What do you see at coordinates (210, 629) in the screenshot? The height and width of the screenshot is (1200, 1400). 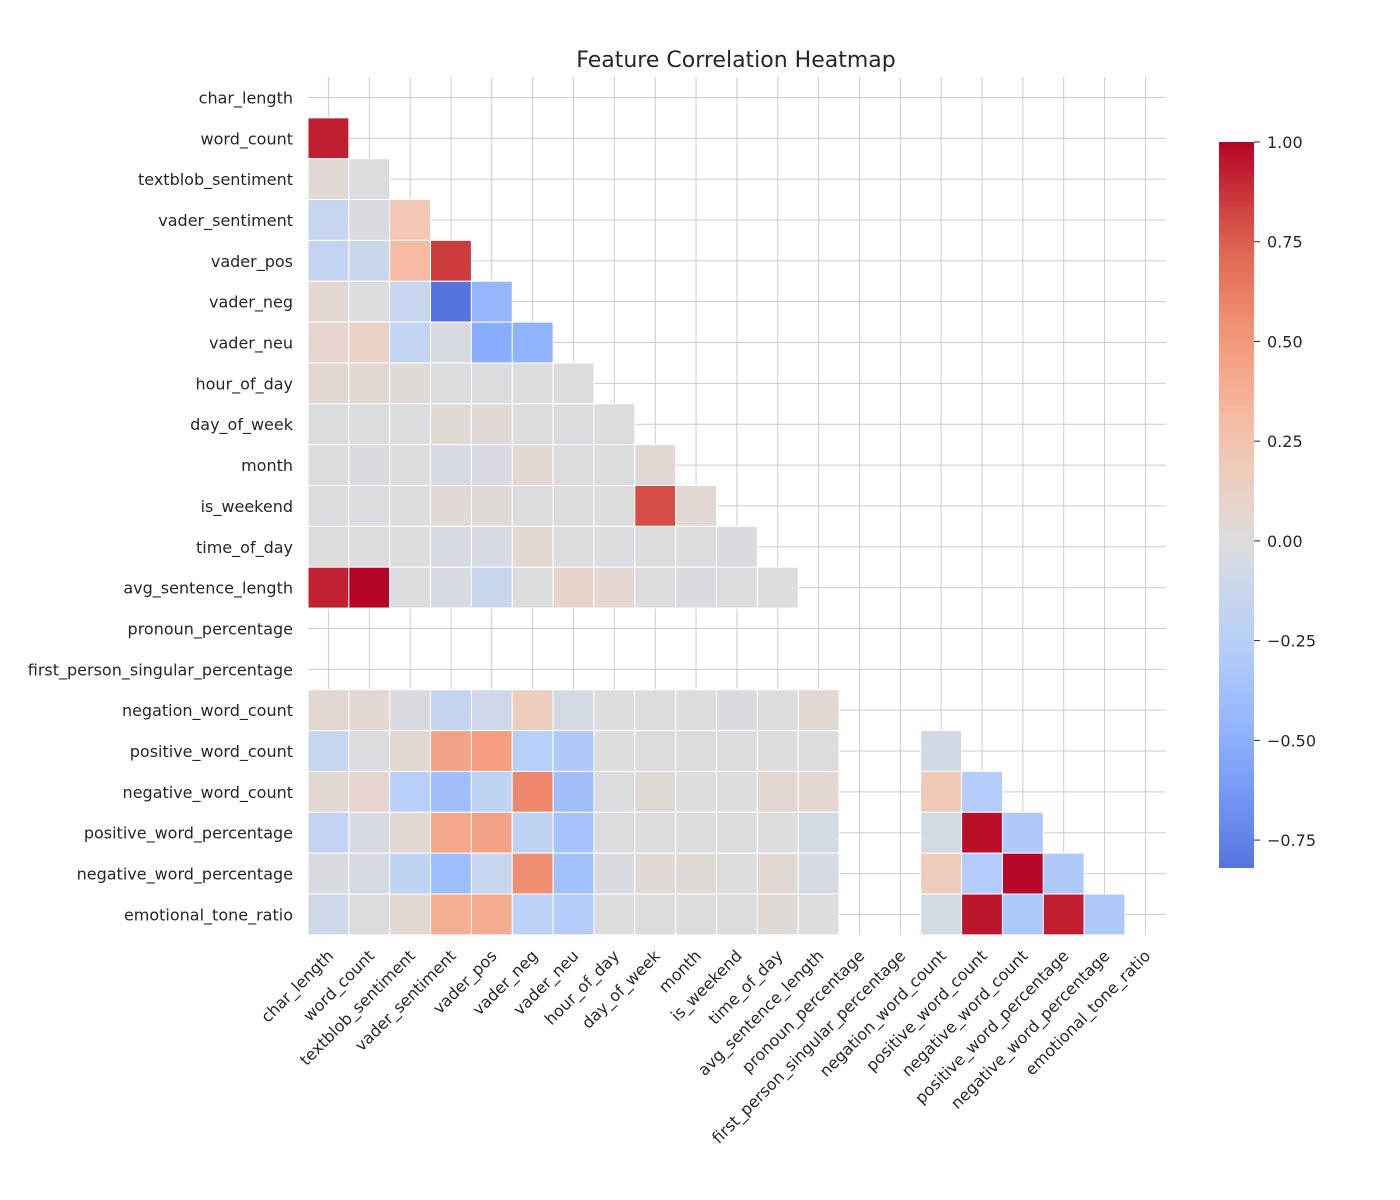 I see `y-tick-label: pronoun_percentage` at bounding box center [210, 629].